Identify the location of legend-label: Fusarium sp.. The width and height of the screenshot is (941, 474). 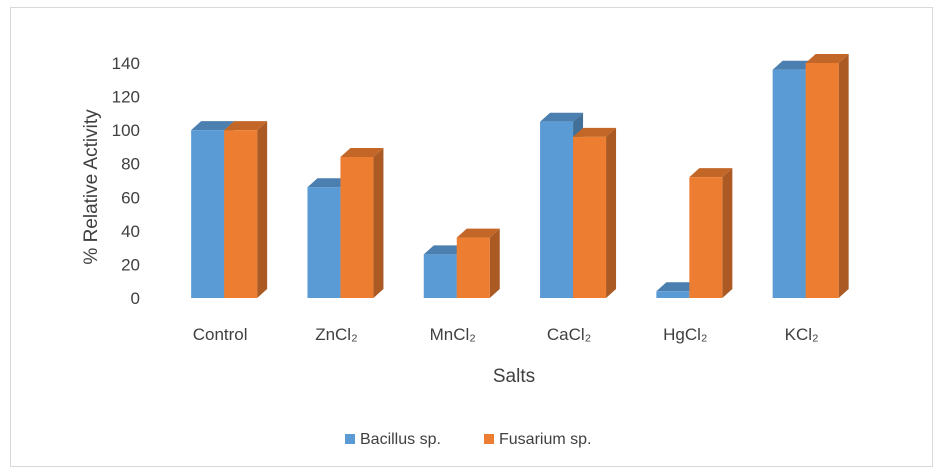
(545, 439).